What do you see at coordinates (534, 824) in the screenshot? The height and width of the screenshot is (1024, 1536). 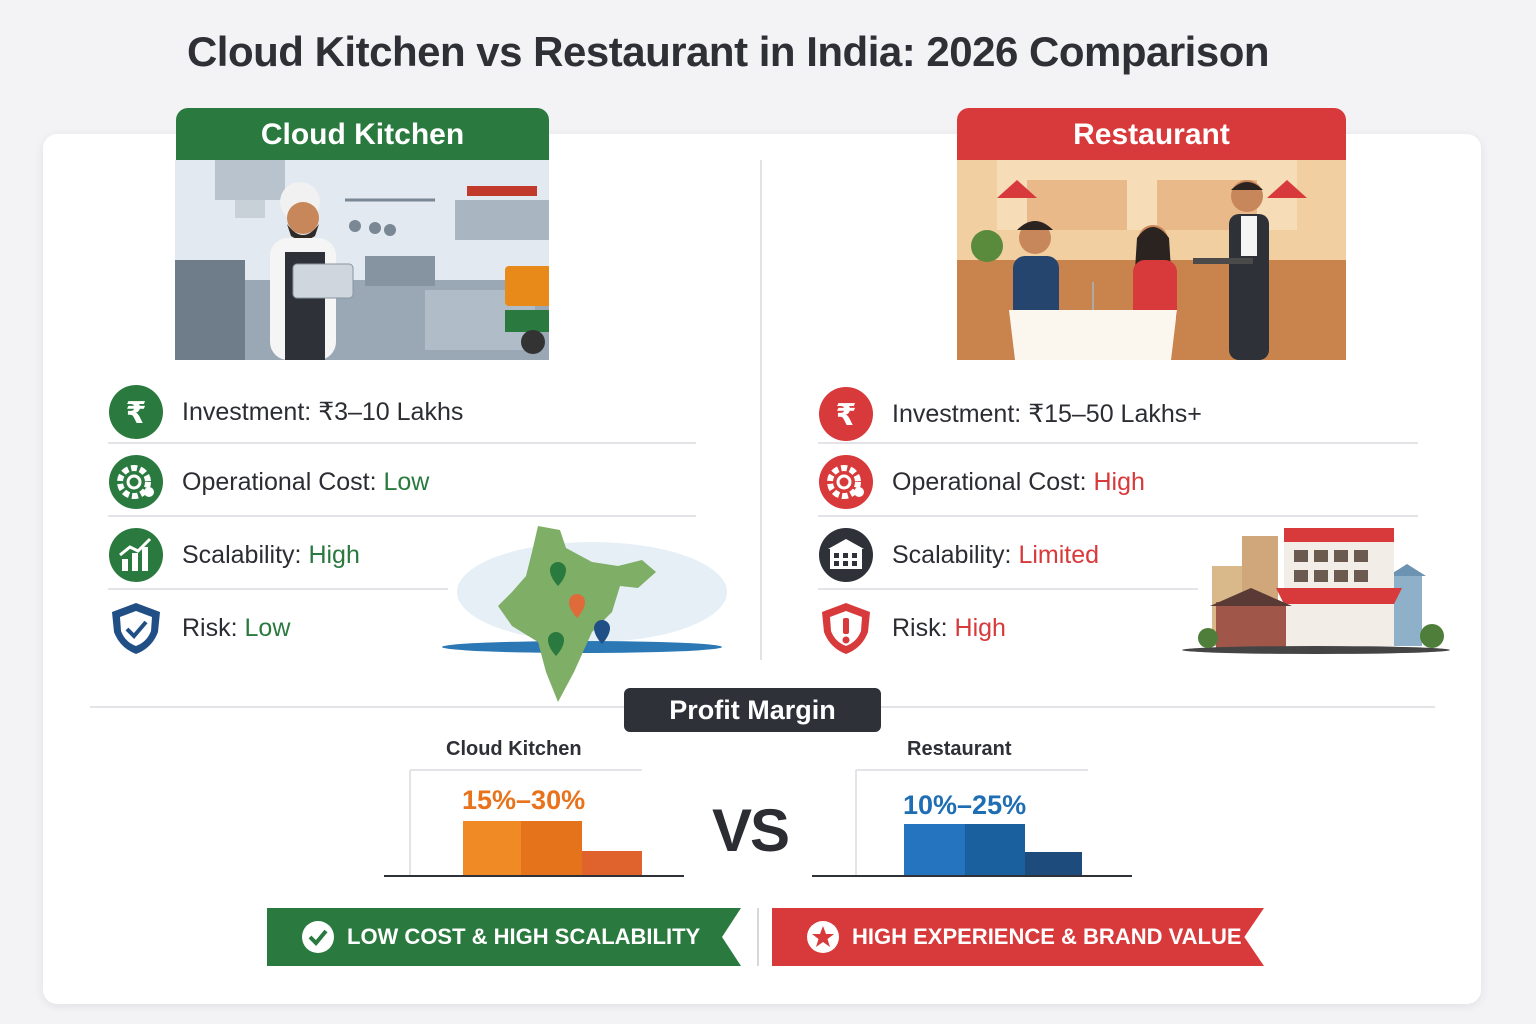 I see `pm-cloud-kitchen-chart` at bounding box center [534, 824].